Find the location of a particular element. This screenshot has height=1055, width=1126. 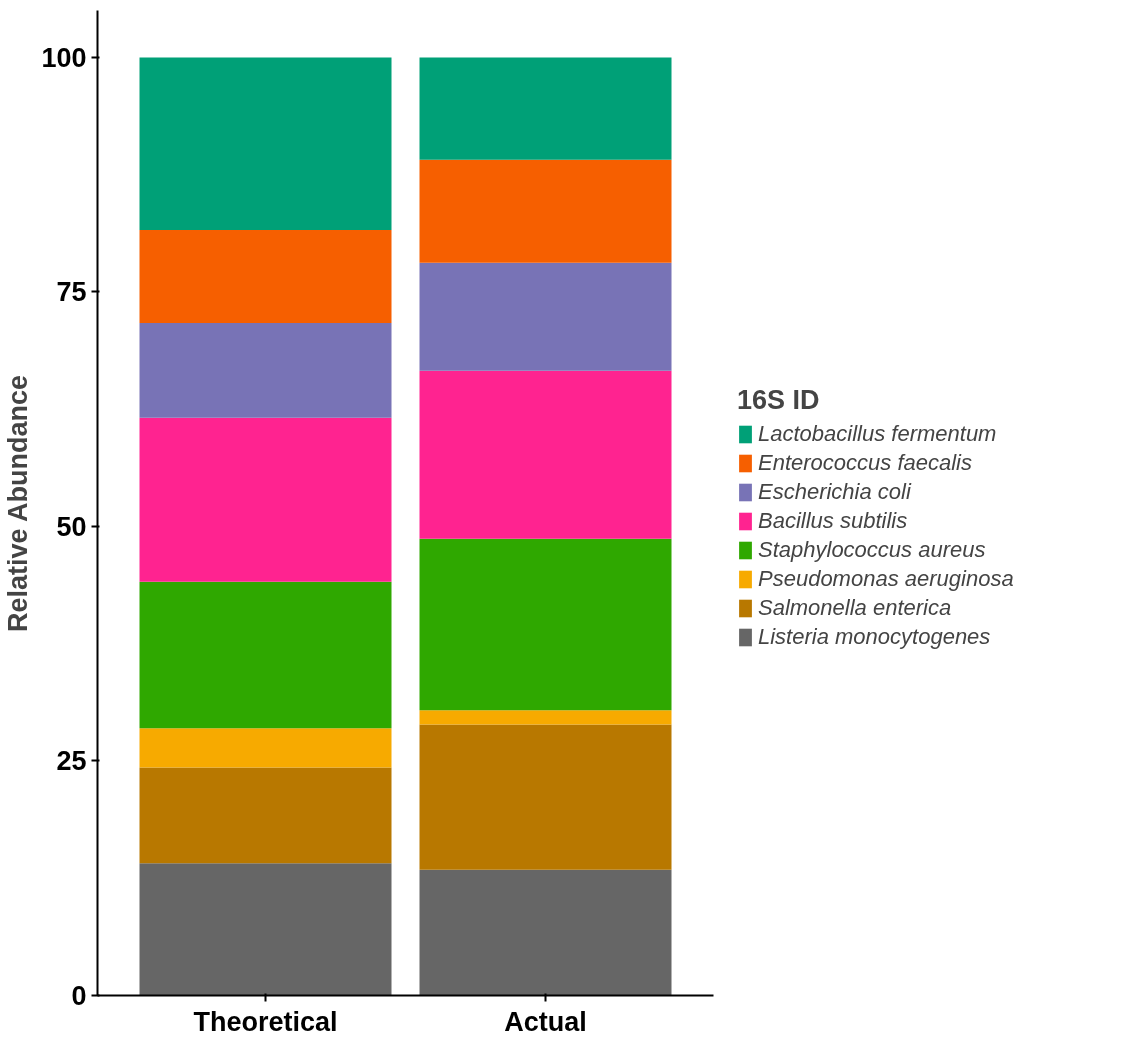

y-tick-label: 100 is located at coordinates (64, 57).